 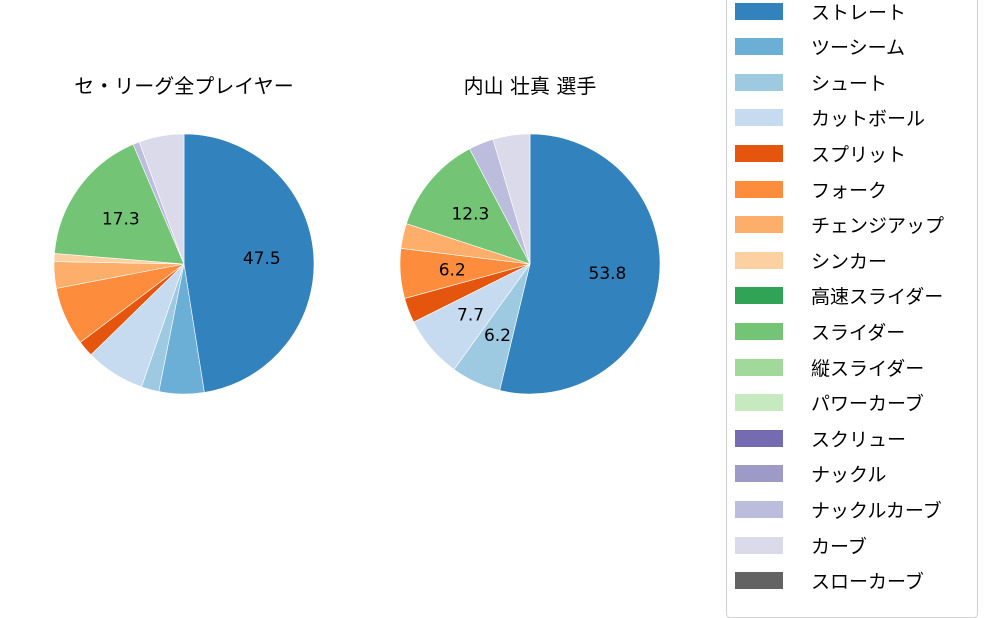 What do you see at coordinates (849, 83) in the screenshot?
I see `legend-label: シュート` at bounding box center [849, 83].